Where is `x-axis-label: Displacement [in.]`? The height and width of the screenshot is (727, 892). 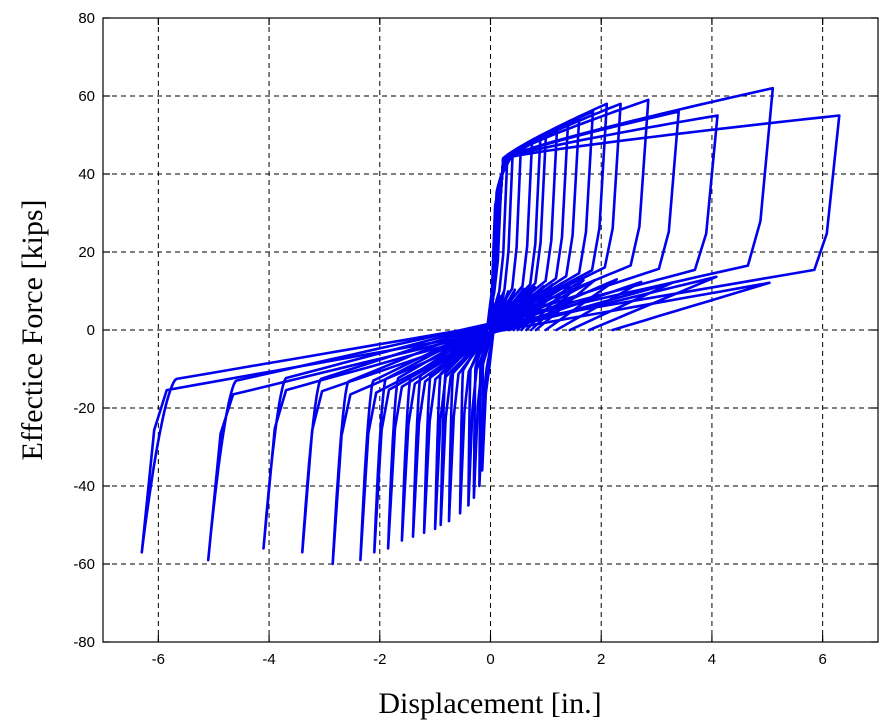 x-axis-label: Displacement [in.] is located at coordinates (489, 703).